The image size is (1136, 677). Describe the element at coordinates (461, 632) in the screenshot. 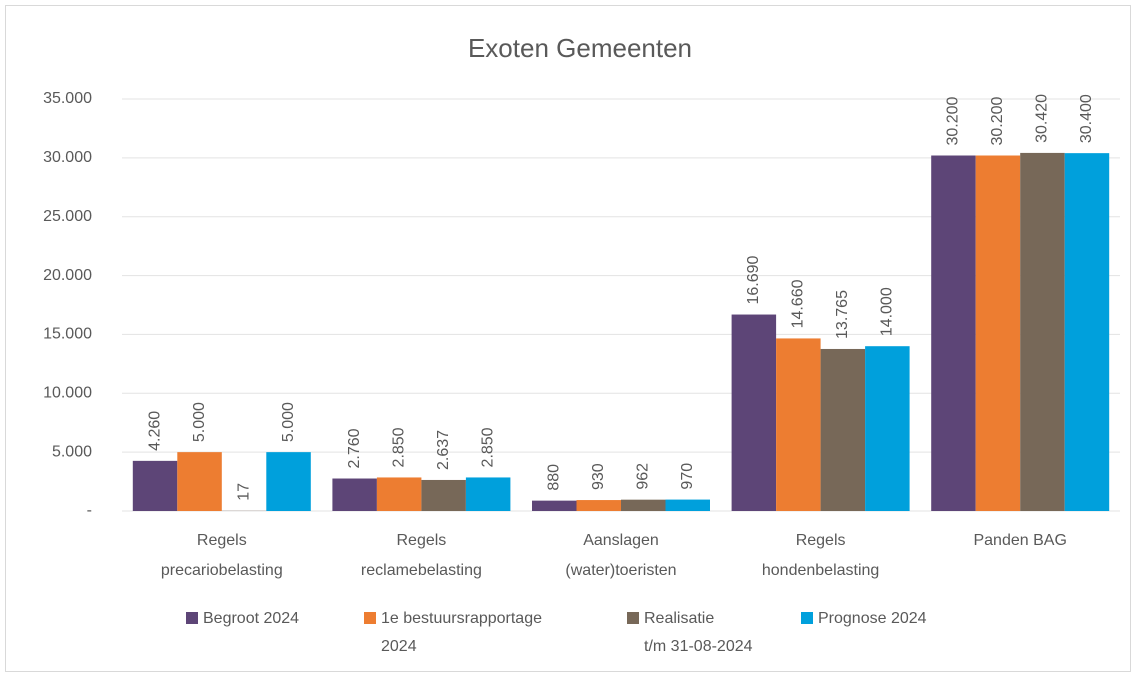

I see `legend-label: 1e bestuursrapportage 2024` at that location.